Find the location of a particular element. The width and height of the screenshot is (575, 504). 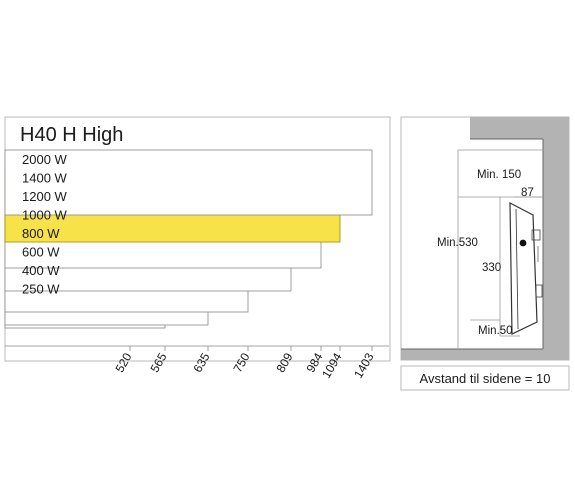

min-530-label: Min.530 is located at coordinates (457, 243).